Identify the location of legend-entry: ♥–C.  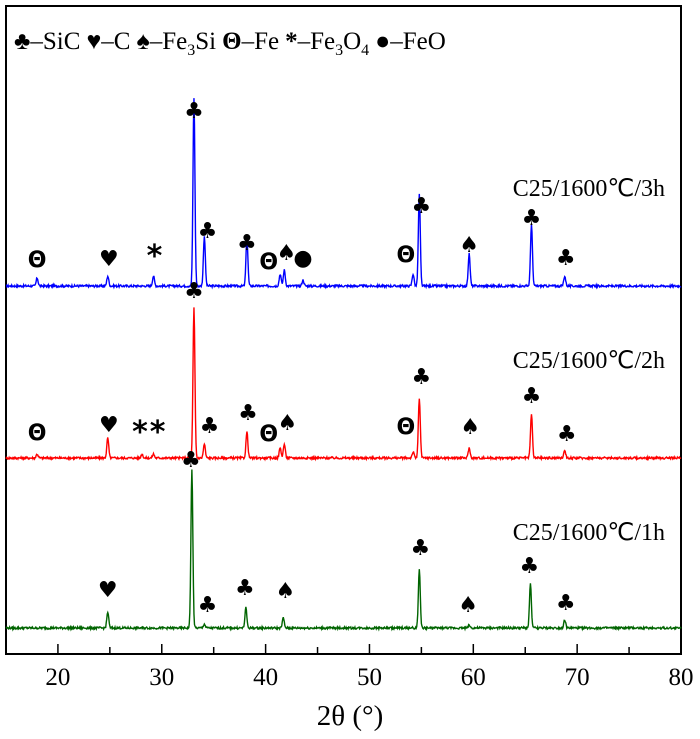
(108, 41).